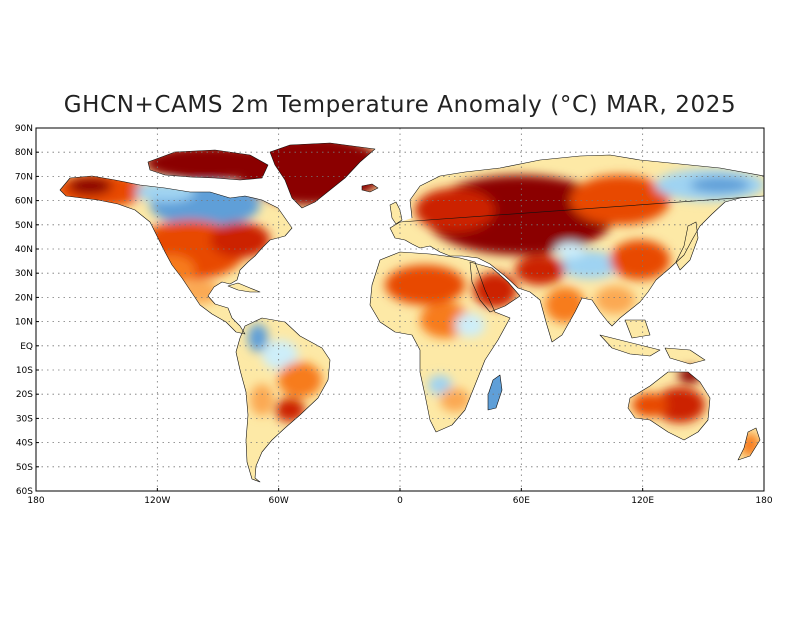  I want to click on lon-label: 120E, so click(642, 501).